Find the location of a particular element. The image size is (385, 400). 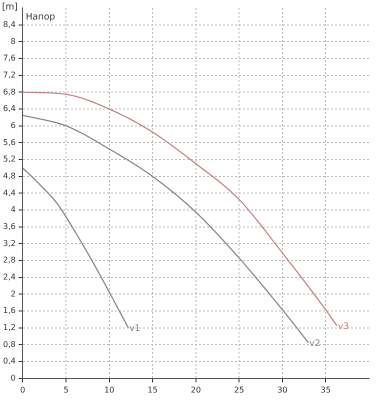

x-tick-label: 0 is located at coordinates (23, 389).